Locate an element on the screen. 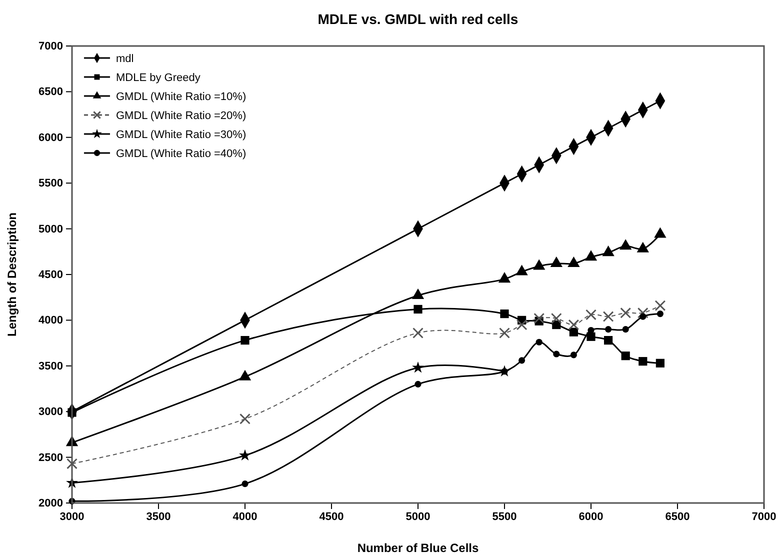 The width and height of the screenshot is (780, 560). y-tick-label: 7000 is located at coordinates (50, 46).